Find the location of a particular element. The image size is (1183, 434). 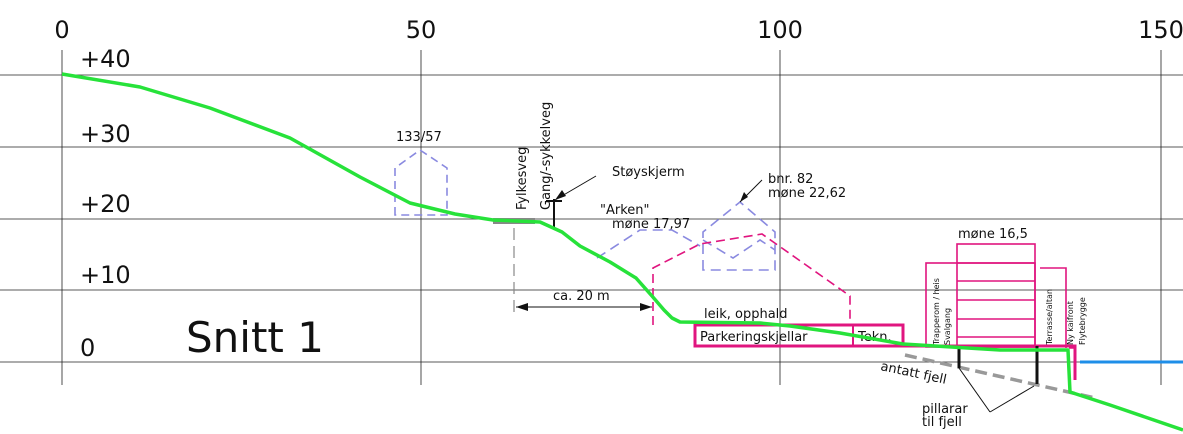

dim-arrow-left is located at coordinates (522, 307).